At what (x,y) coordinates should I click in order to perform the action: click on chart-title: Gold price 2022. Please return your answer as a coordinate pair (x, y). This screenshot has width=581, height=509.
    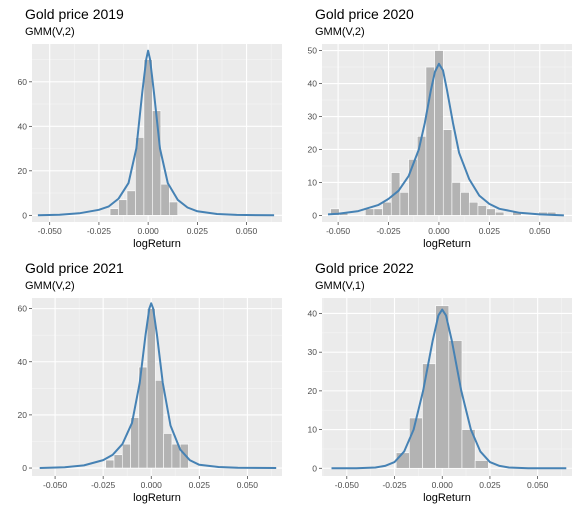
    Looking at the image, I should click on (364, 268).